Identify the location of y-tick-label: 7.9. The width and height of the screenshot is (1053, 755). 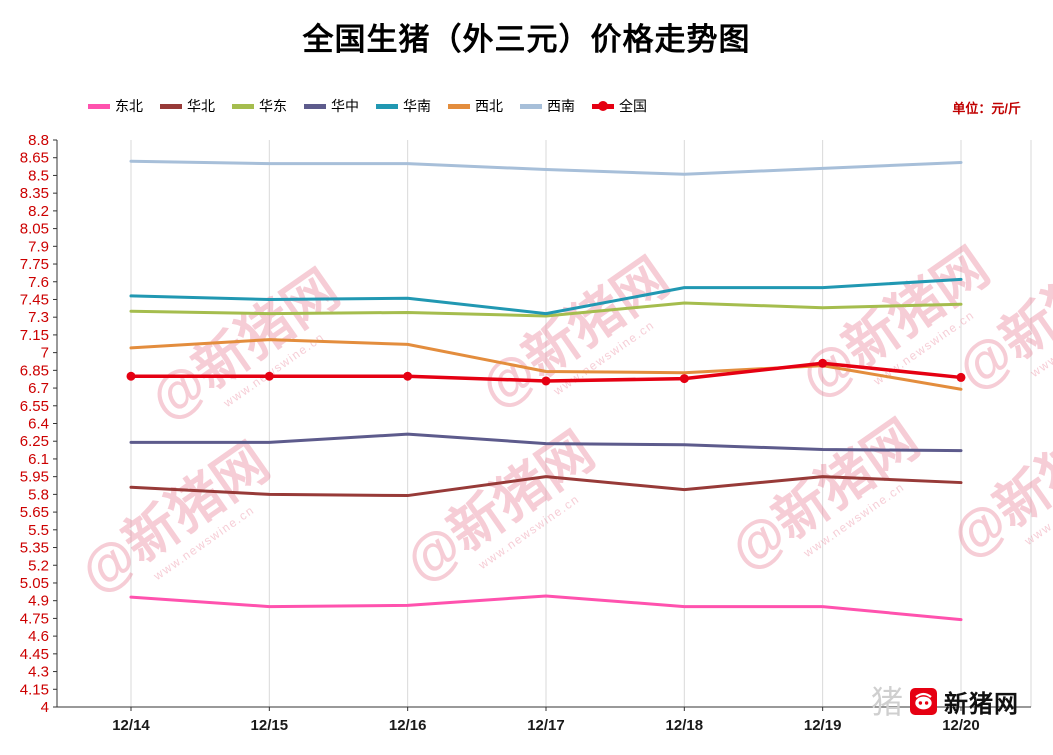
(38, 246).